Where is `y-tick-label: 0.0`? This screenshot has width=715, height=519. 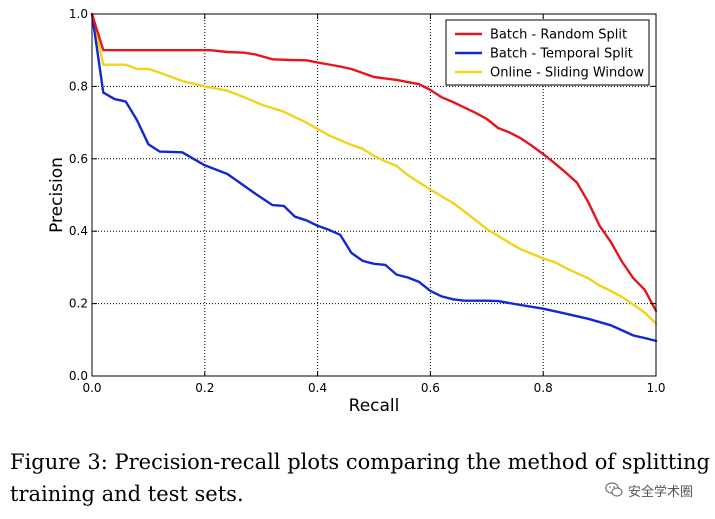
y-tick-label: 0.0 is located at coordinates (78, 376).